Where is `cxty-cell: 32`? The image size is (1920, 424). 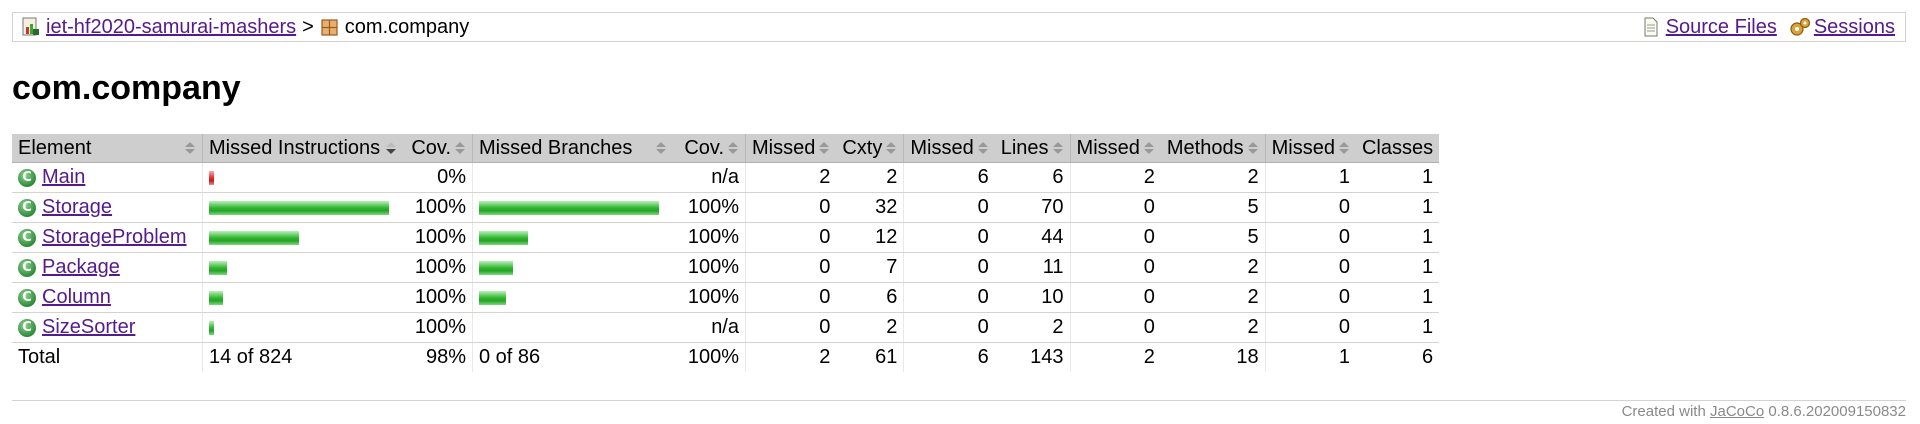
cxty-cell: 32 is located at coordinates (870, 207).